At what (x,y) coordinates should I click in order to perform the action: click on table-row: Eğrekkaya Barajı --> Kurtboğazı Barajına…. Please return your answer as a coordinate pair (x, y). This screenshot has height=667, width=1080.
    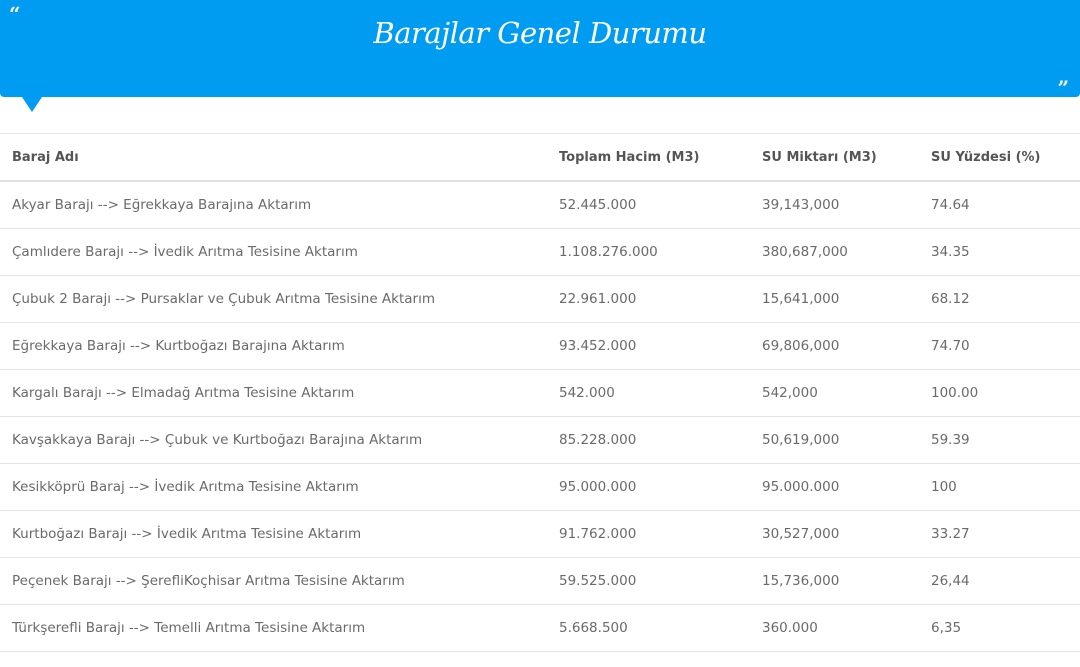
    Looking at the image, I should click on (540, 346).